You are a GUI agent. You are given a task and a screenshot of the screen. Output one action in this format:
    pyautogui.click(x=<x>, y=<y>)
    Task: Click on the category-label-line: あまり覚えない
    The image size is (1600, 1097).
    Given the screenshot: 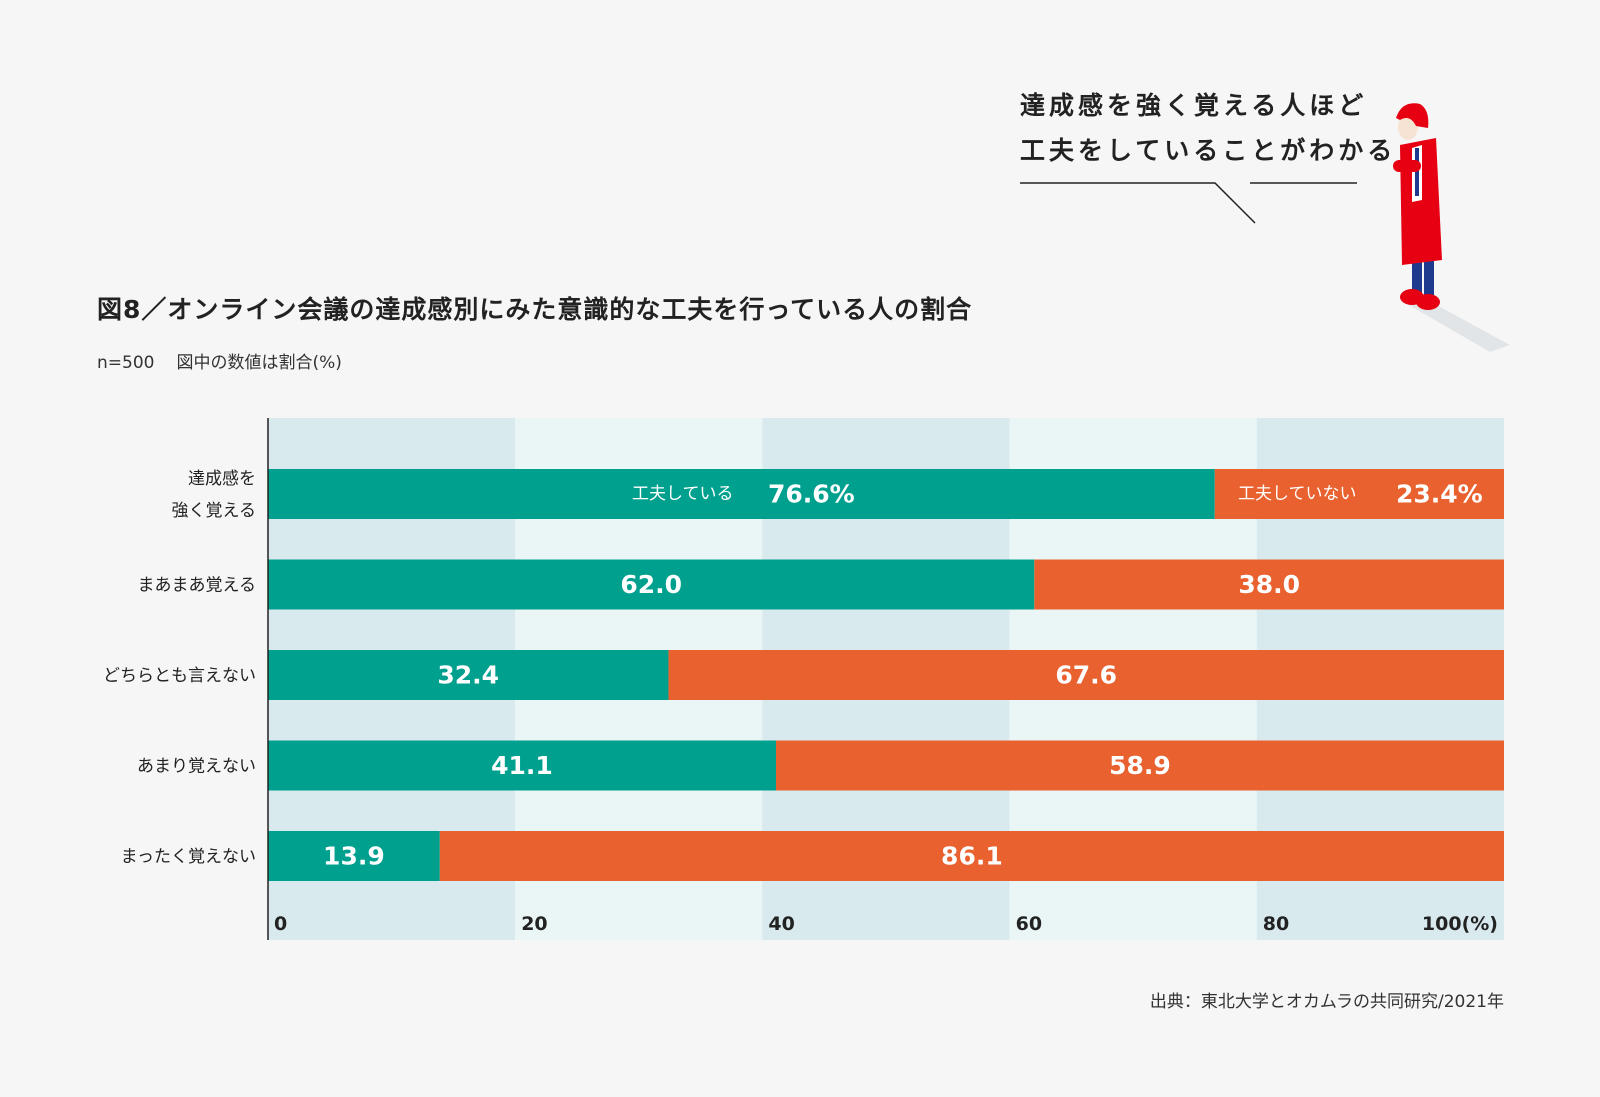 What is the action you would take?
    pyautogui.click(x=196, y=767)
    